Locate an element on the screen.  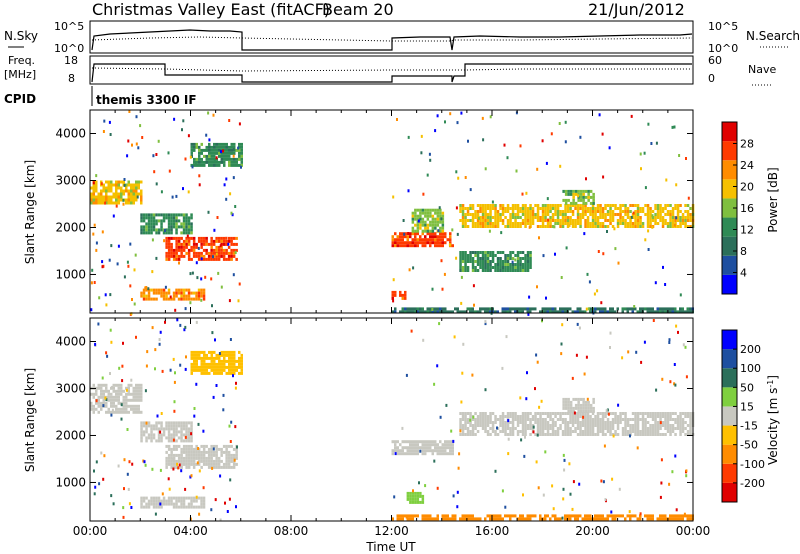
cpid-label: CPID is located at coordinates (20, 99).